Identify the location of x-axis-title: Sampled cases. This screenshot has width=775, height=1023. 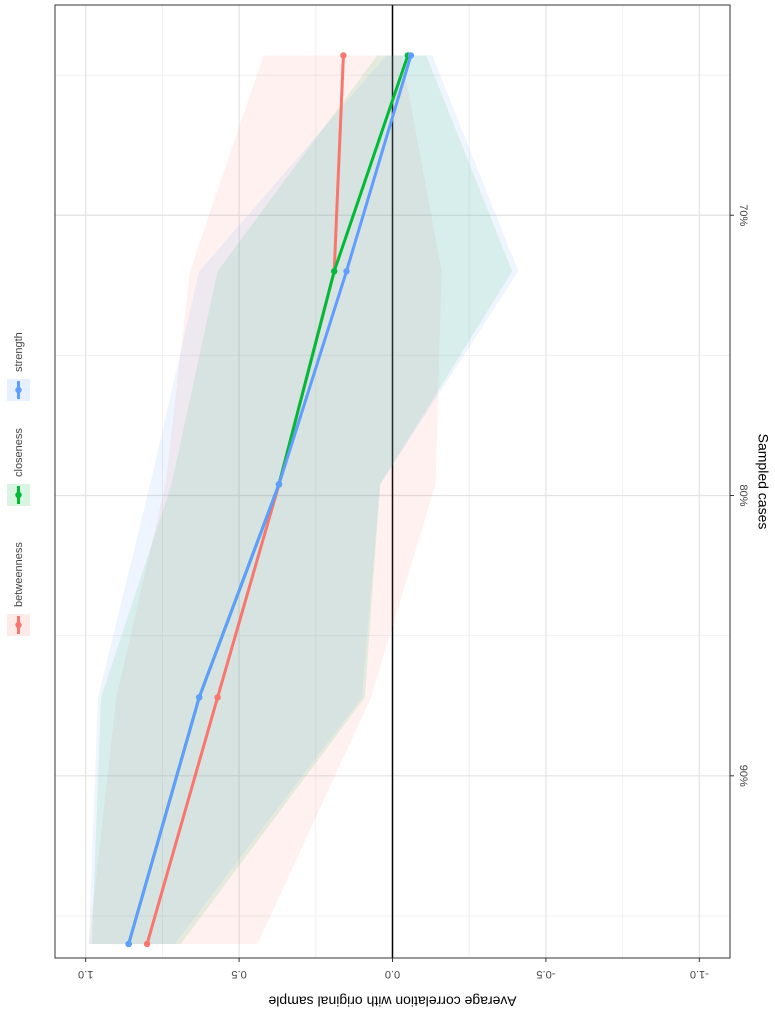
(763, 482).